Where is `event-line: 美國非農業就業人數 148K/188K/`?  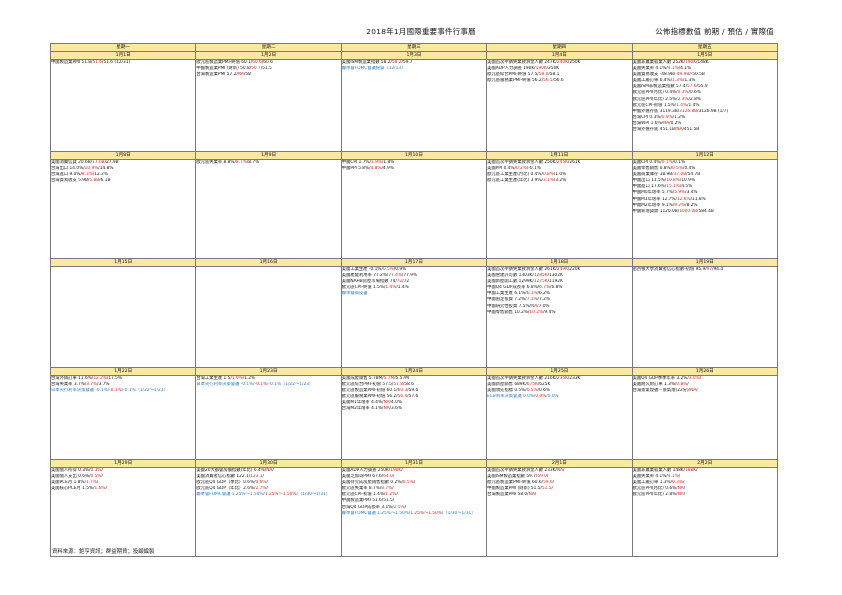
event-line: 美國非農業就業人數 148K/188K/ is located at coordinates (704, 472).